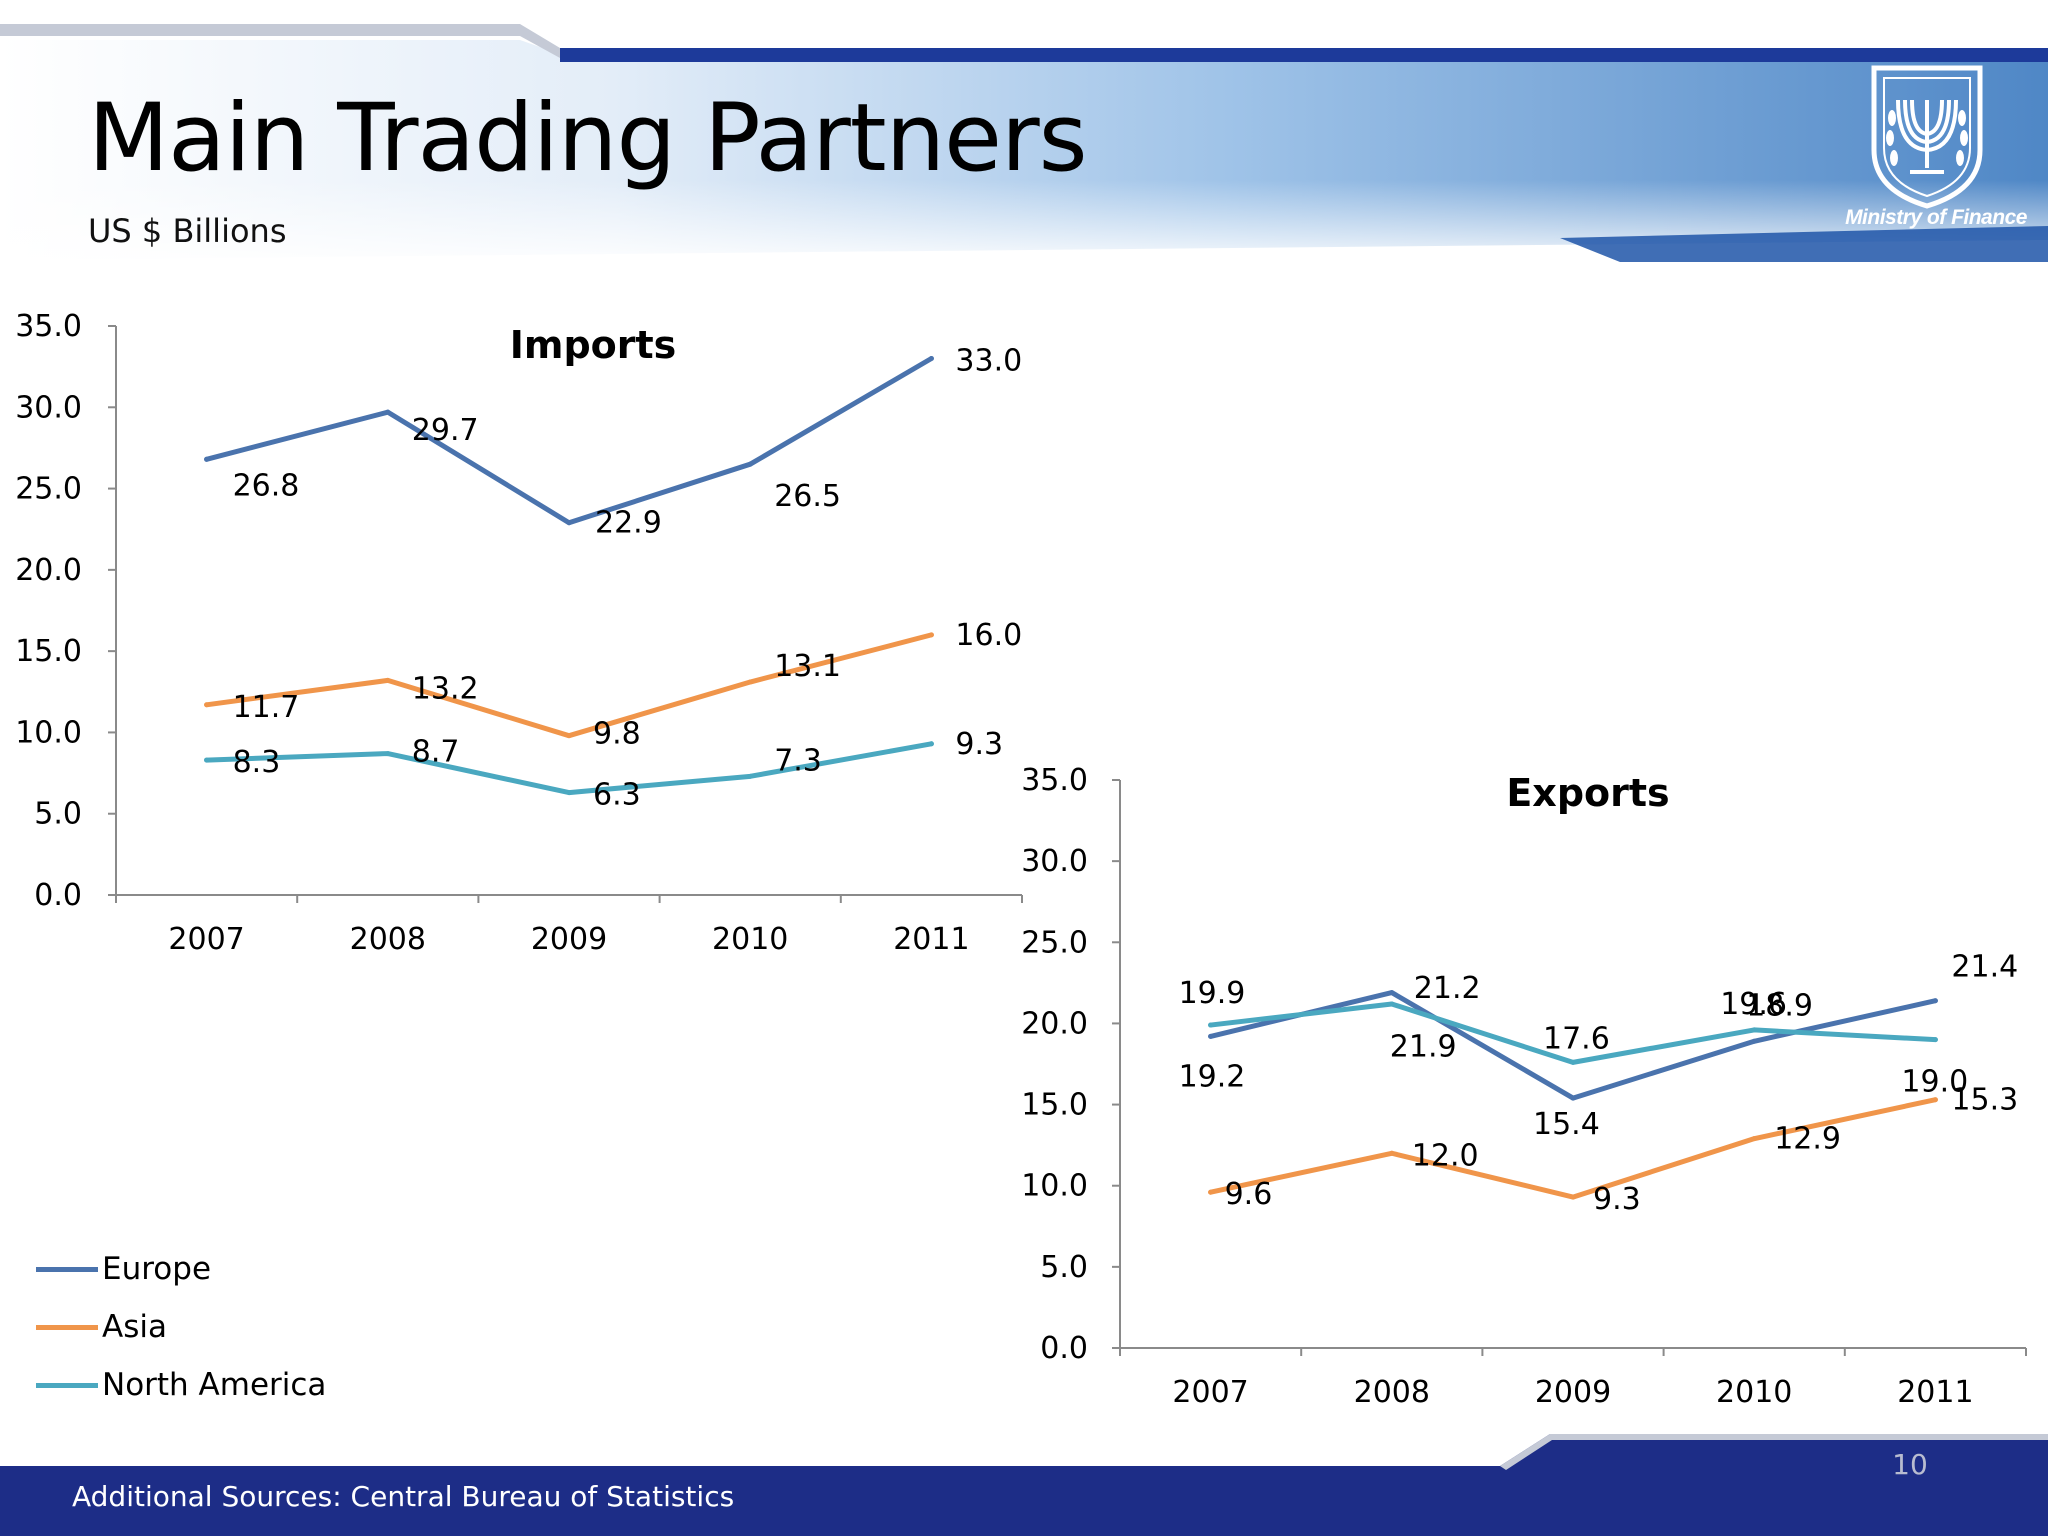 The height and width of the screenshot is (1536, 2048). What do you see at coordinates (48, 570) in the screenshot?
I see `imports-y-tick-label: 20.0` at bounding box center [48, 570].